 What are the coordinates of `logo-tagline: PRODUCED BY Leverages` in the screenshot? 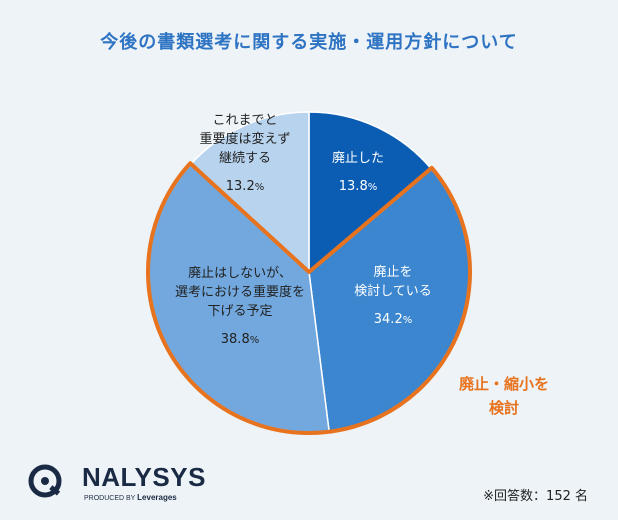 It's located at (130, 497).